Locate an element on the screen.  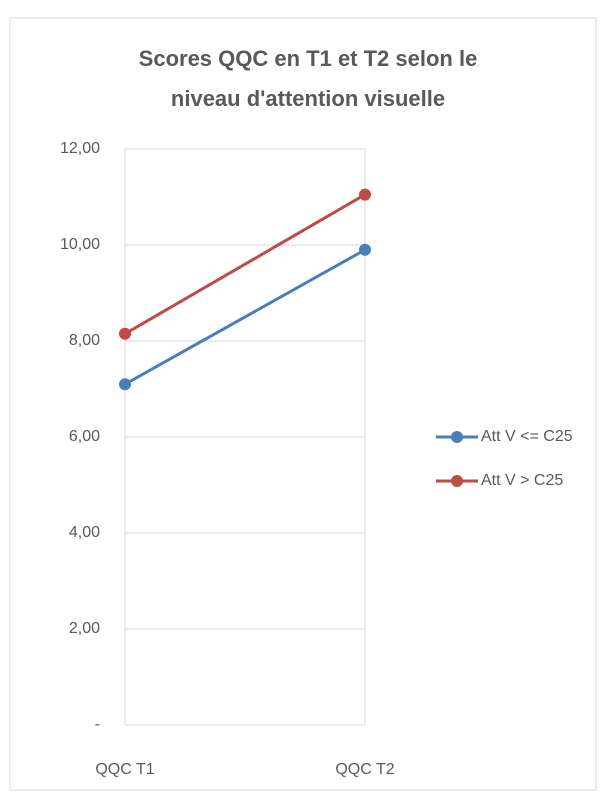
y-tick-label: 8,00 is located at coordinates (84, 340).